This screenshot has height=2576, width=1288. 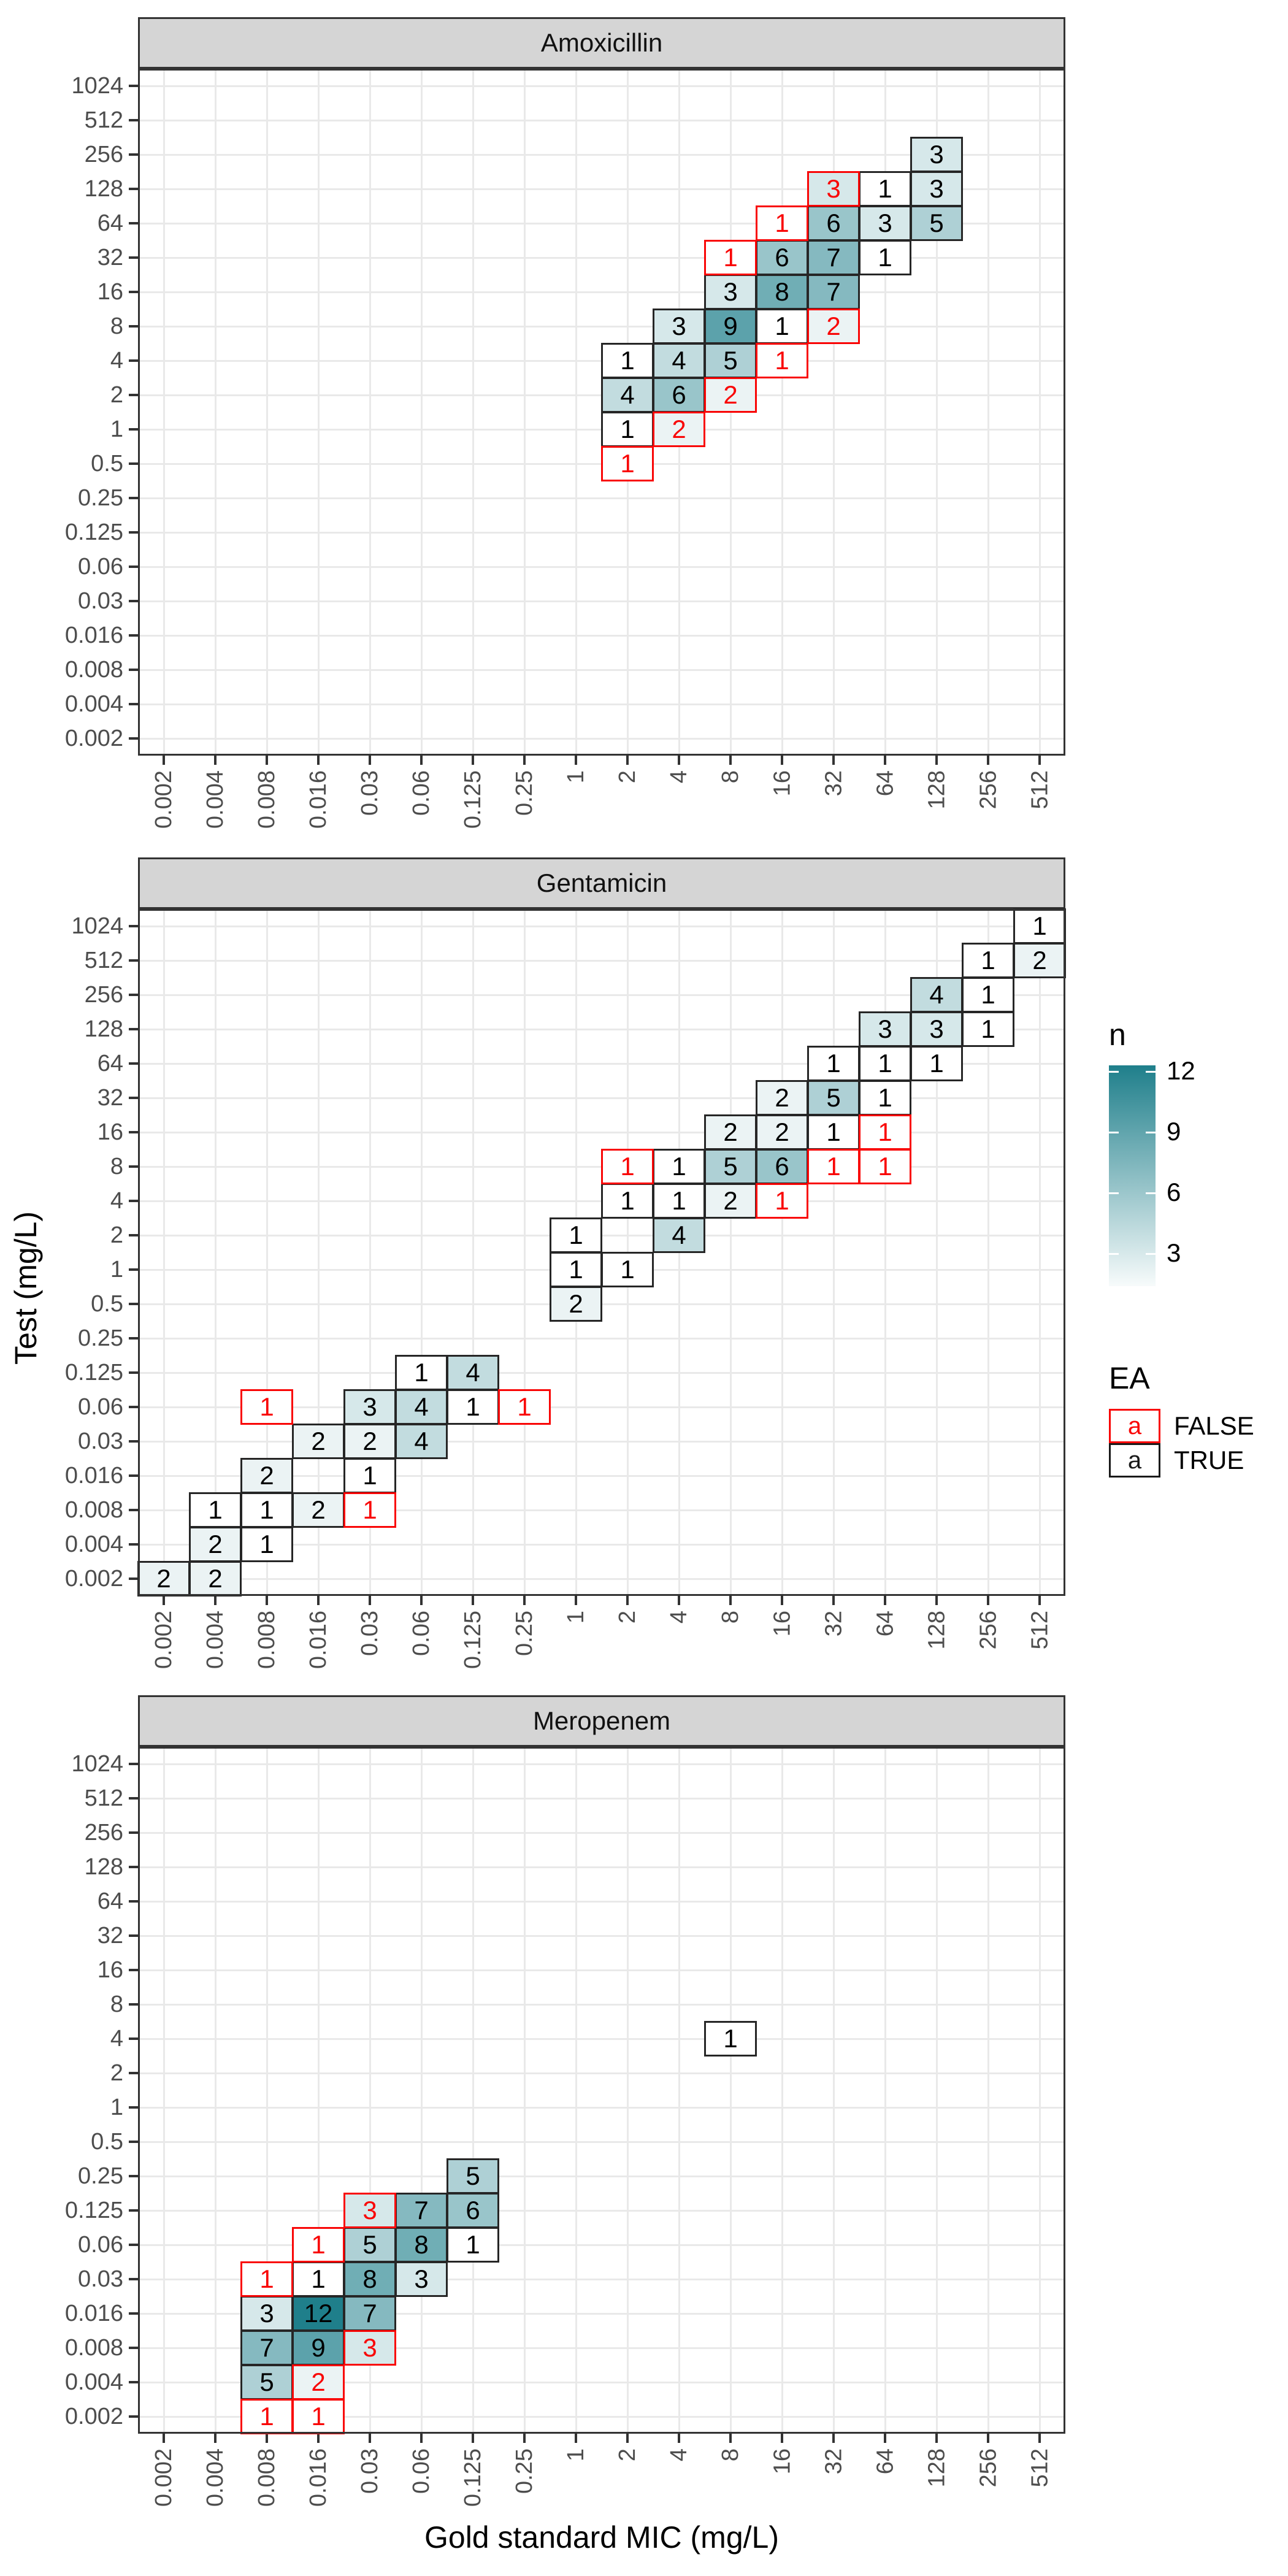 I want to click on x-axis-tick-label-text: 512, so click(x=1039, y=790).